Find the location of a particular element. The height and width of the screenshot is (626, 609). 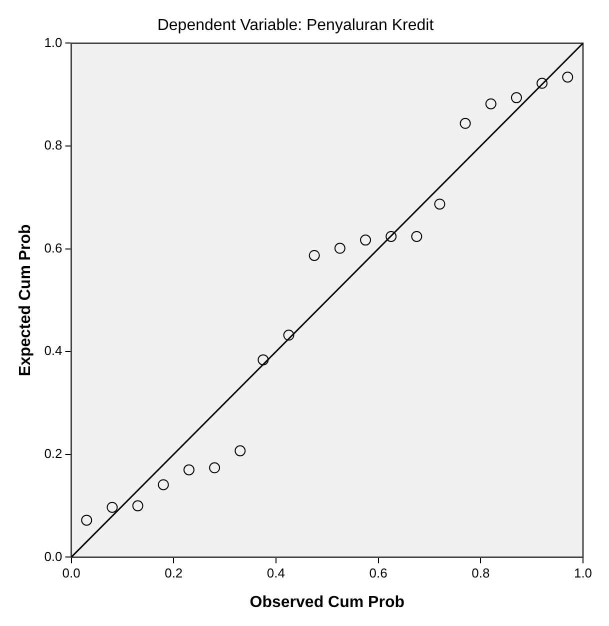

y-tick-label: 0.2 is located at coordinates (53, 453).